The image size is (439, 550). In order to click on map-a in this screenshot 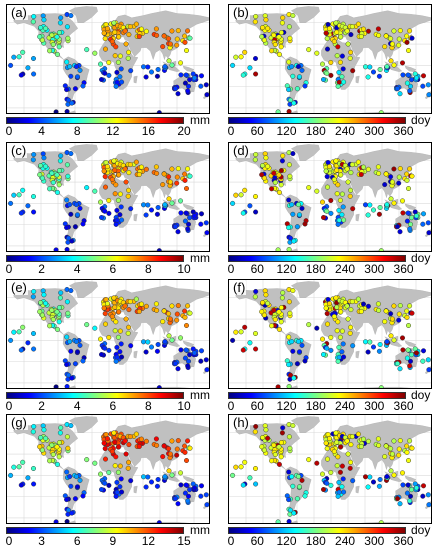, I will do `click(108, 59)`.